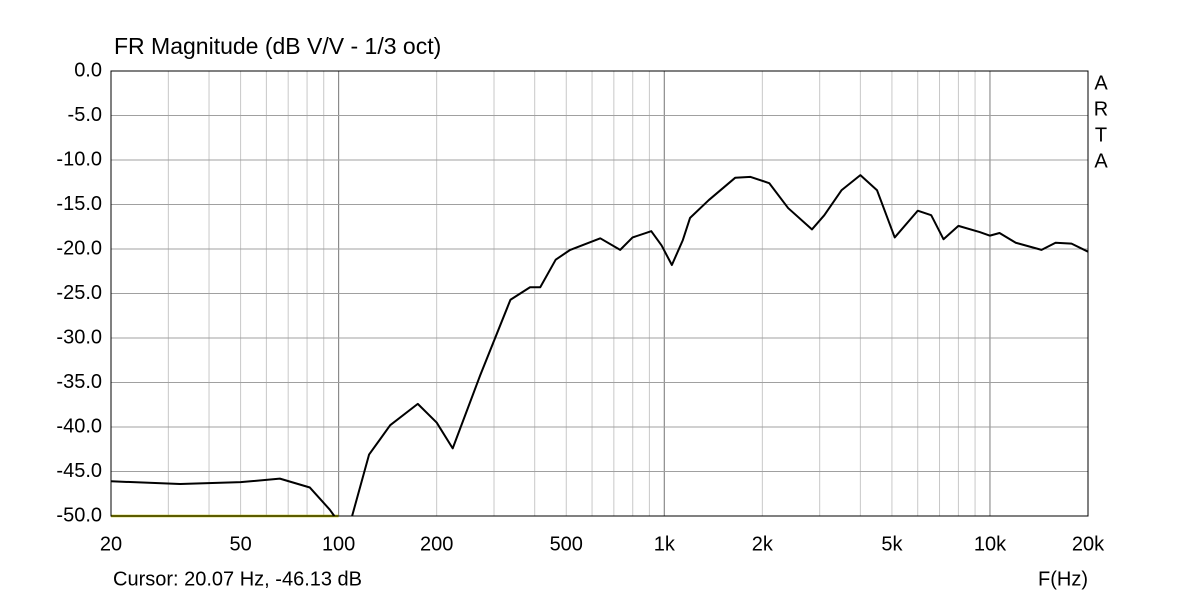 The width and height of the screenshot is (1200, 600). What do you see at coordinates (85, 115) in the screenshot?
I see `y-tick-label: -5.0` at bounding box center [85, 115].